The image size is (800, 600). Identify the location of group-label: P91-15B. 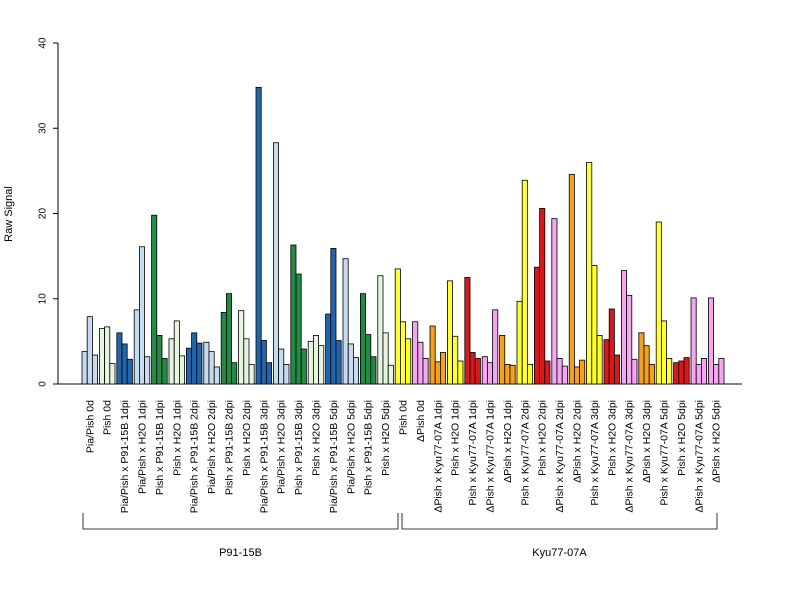
(240, 553).